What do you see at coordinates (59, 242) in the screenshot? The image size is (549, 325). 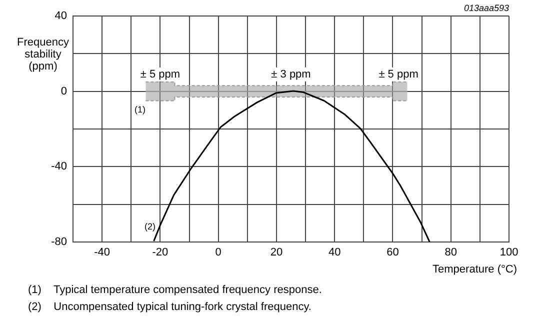 I see `y-tick-label: -80` at bounding box center [59, 242].